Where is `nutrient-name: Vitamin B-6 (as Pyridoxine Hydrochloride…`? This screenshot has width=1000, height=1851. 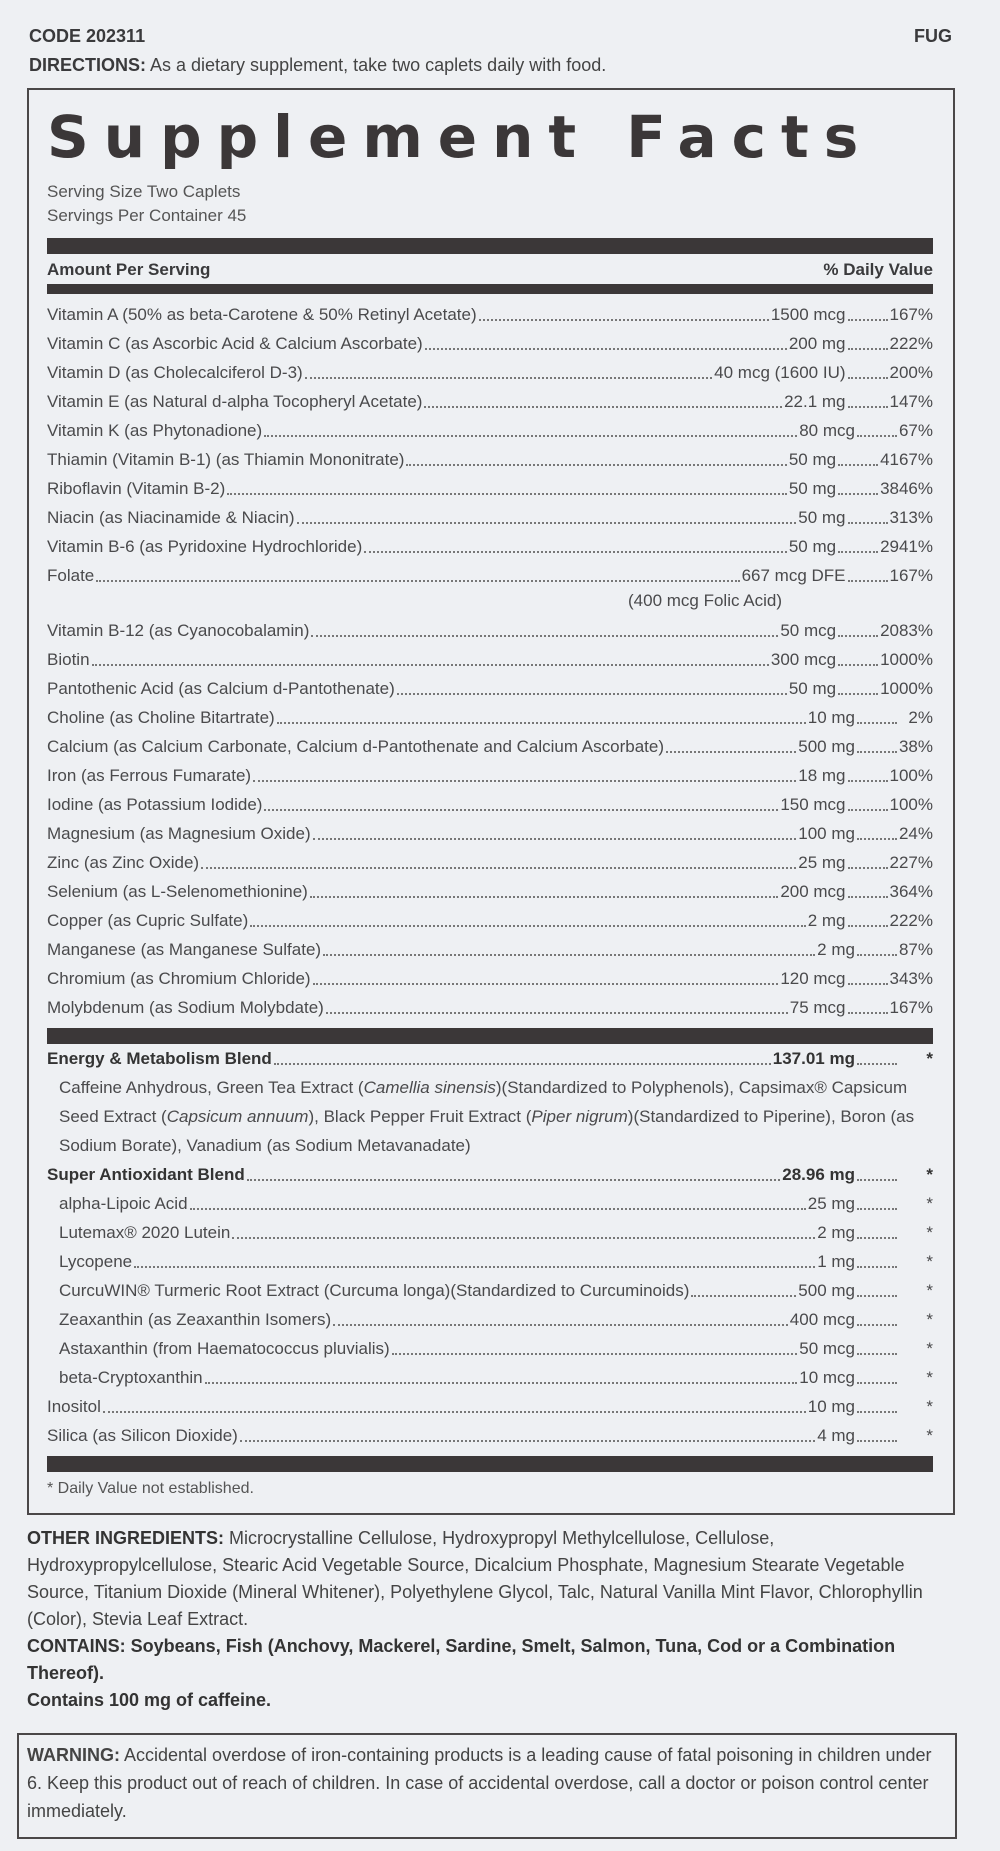
nutrient-name: Vitamin B-6 (as Pyridoxine Hydrochloride… is located at coordinates (205, 546).